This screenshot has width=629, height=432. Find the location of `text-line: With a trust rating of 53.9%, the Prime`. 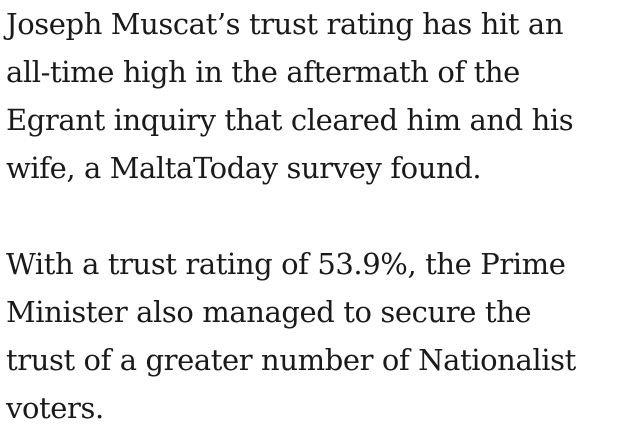

text-line: With a trust rating of 53.9%, the Prime is located at coordinates (286, 264).